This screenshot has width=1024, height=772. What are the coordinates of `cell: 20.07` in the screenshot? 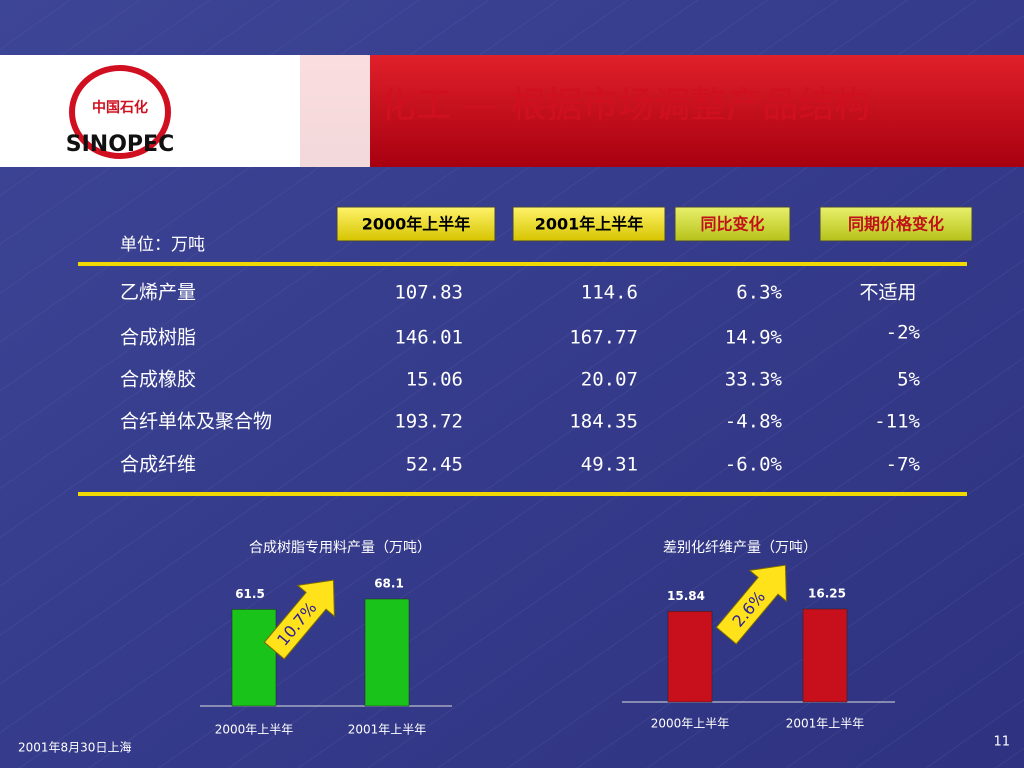 It's located at (609, 380).